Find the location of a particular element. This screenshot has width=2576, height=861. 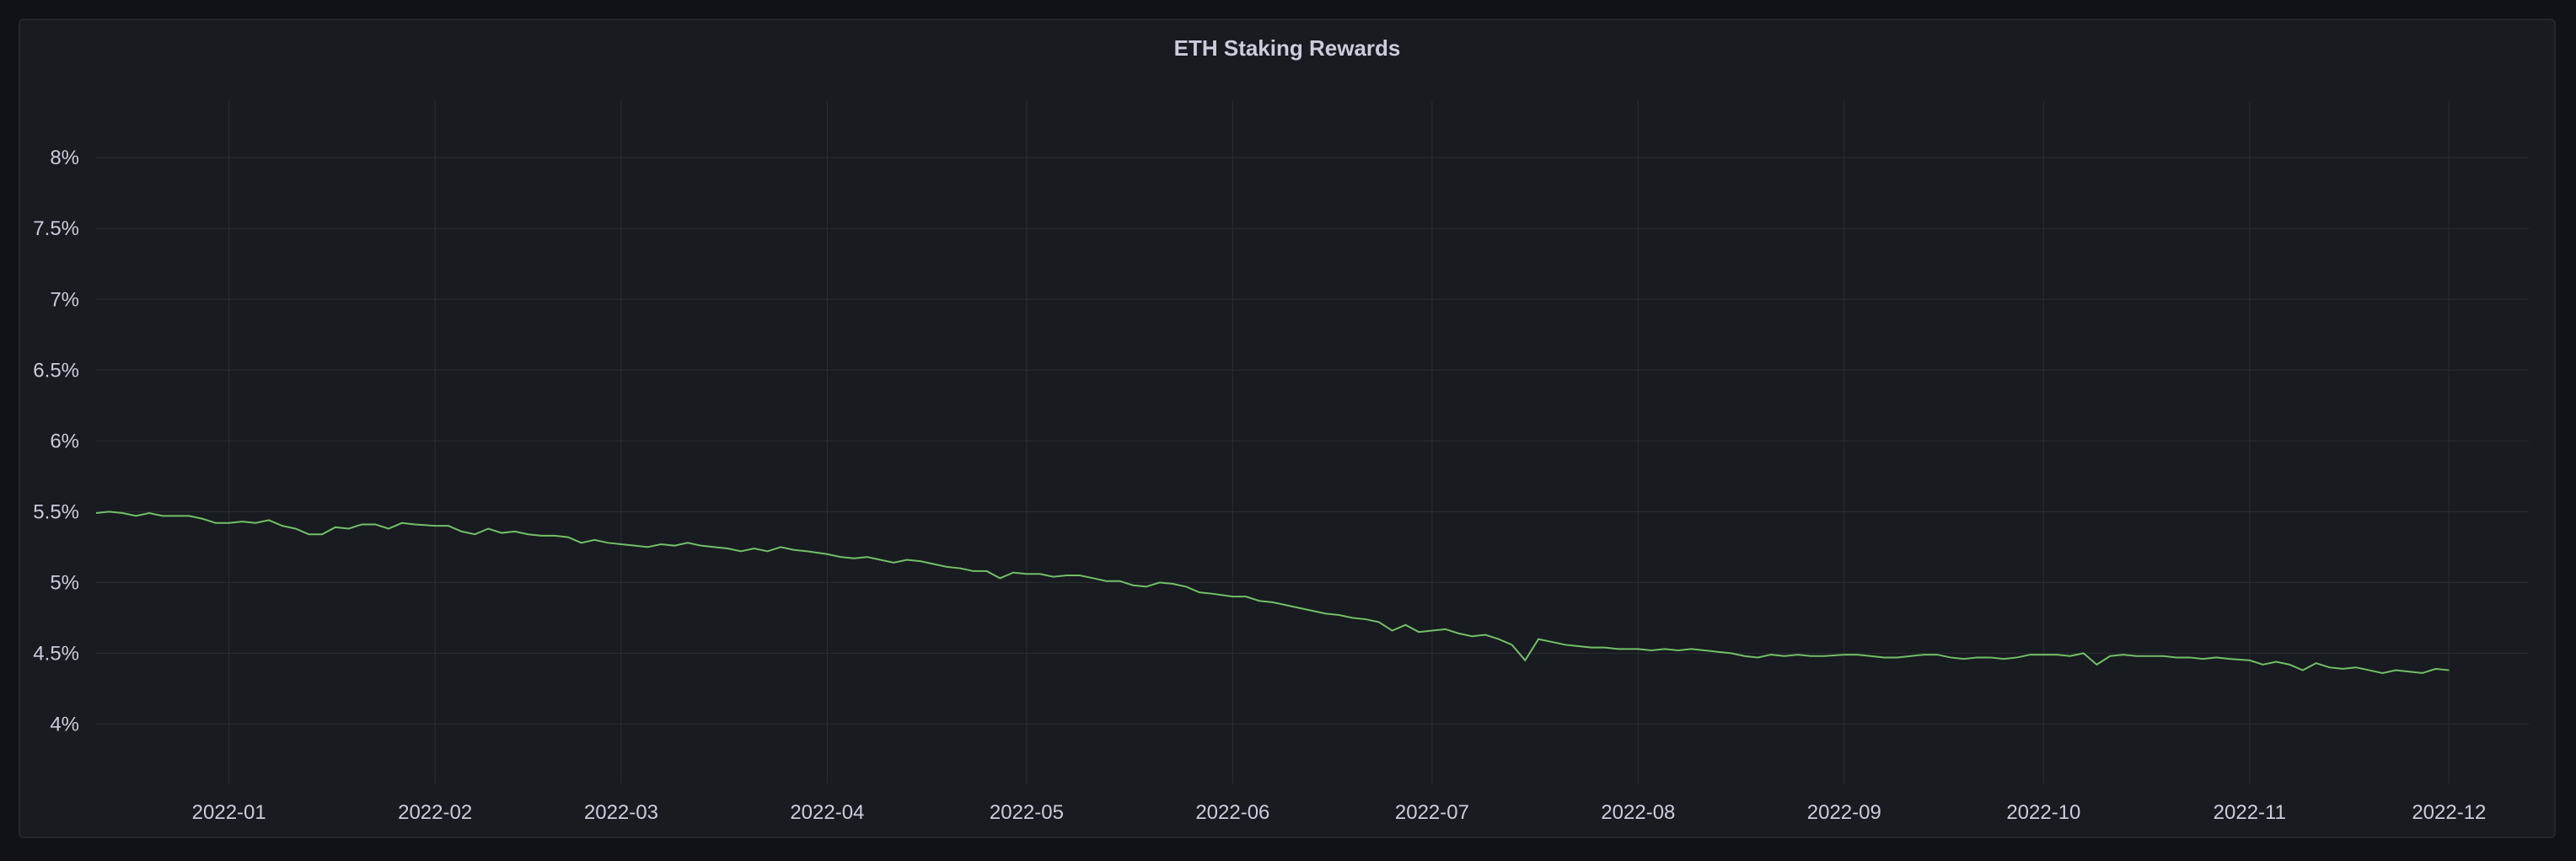

x-tick-label: 2022-09 is located at coordinates (1844, 813).